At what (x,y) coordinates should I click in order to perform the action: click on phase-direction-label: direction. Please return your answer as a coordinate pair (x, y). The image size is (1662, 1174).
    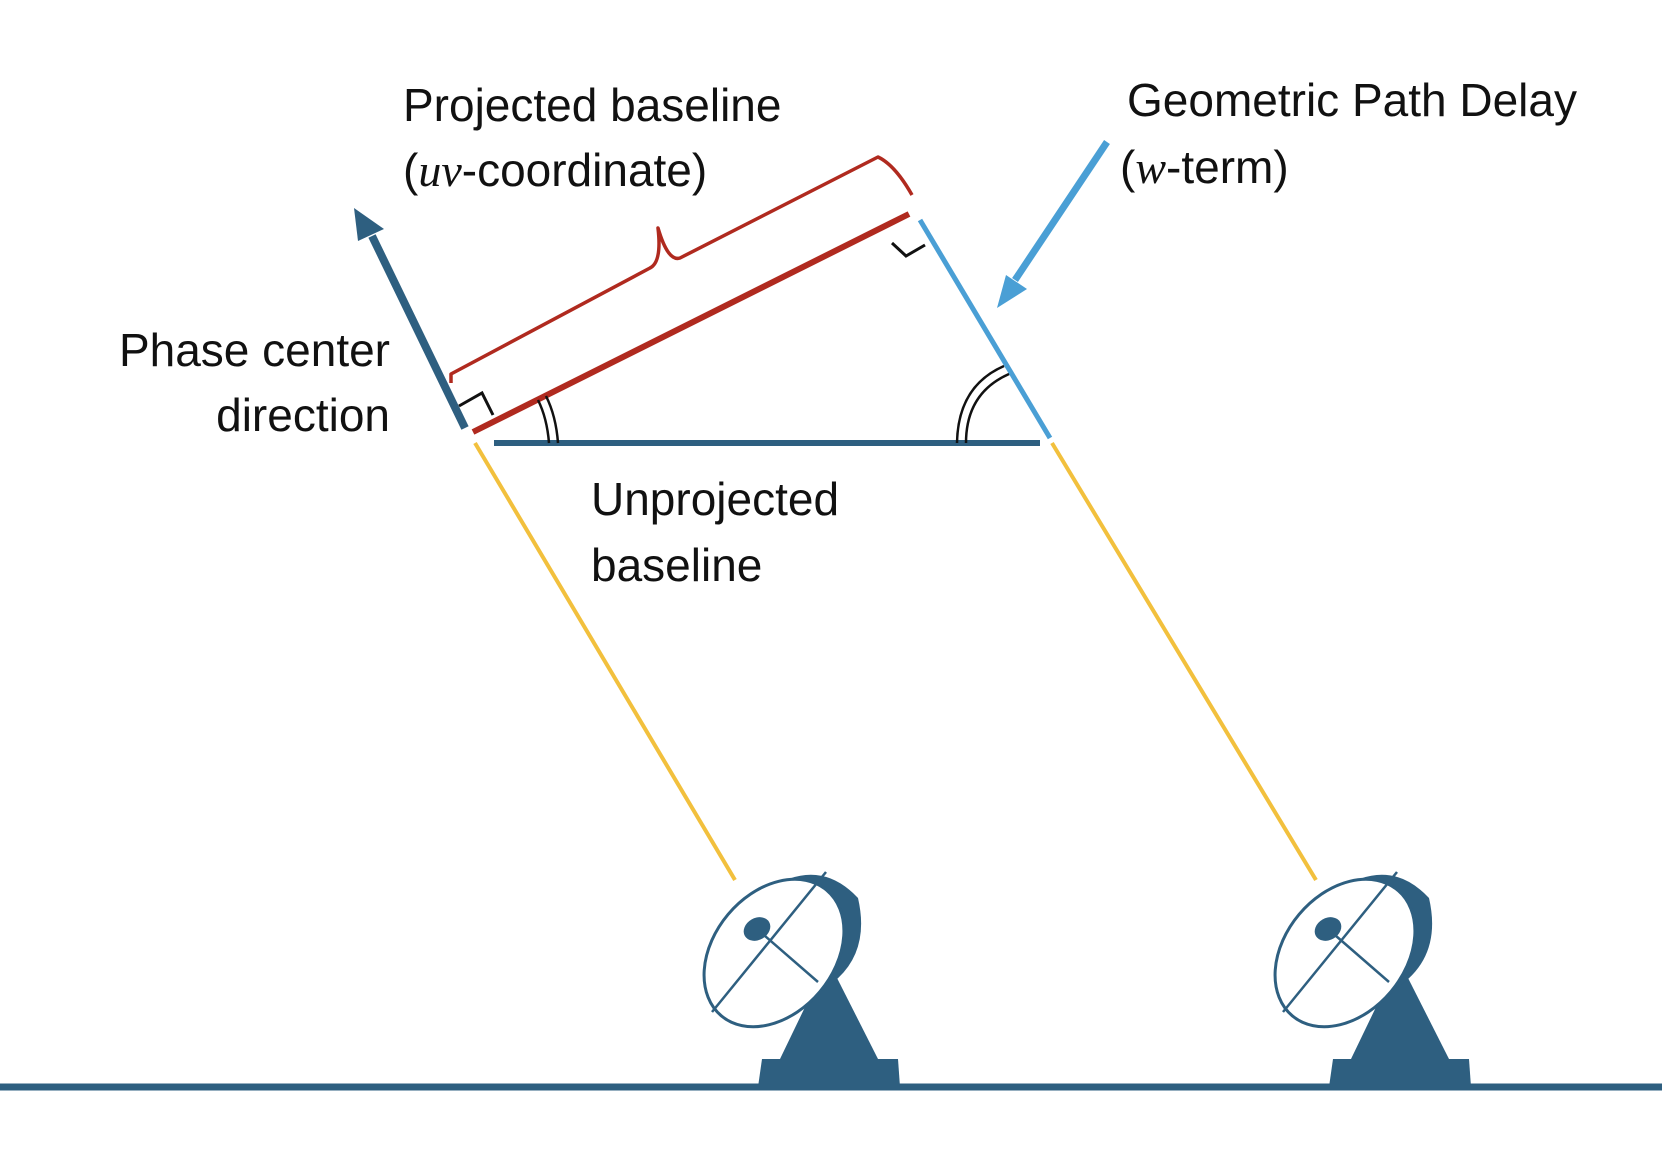
    Looking at the image, I should click on (303, 415).